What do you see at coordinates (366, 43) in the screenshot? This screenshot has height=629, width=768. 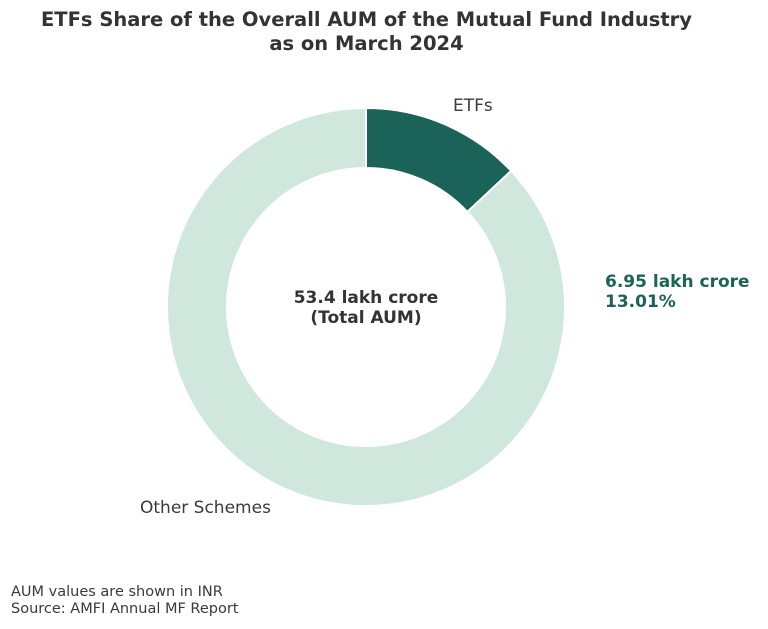 I see `title-line-2: as on March 2024` at bounding box center [366, 43].